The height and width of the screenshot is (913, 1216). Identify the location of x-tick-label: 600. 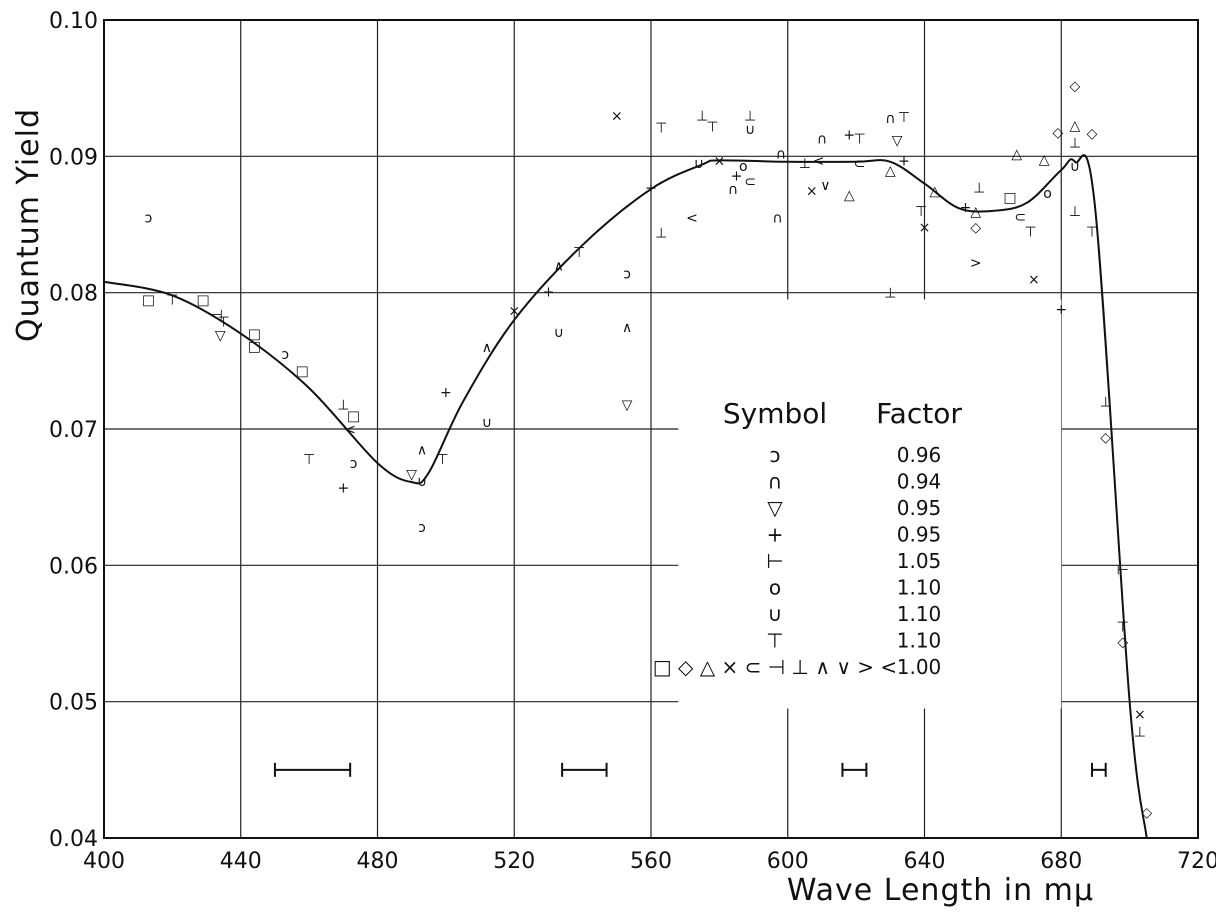
(788, 861).